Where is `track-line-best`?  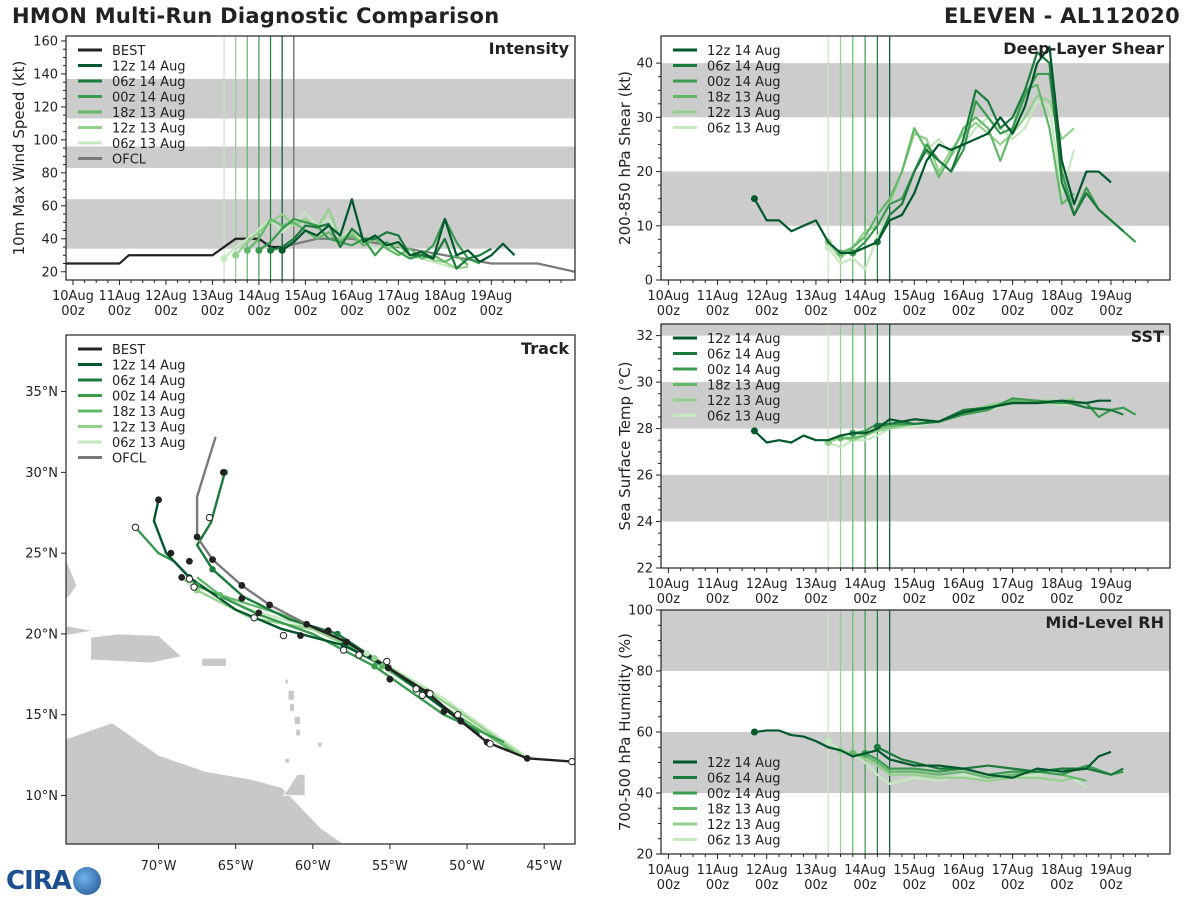
track-line-best is located at coordinates (439, 693).